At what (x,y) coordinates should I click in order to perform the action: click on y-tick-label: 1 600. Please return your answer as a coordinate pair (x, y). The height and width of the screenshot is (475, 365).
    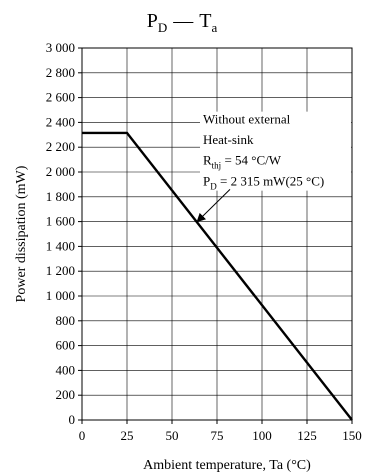
    Looking at the image, I should click on (60, 221).